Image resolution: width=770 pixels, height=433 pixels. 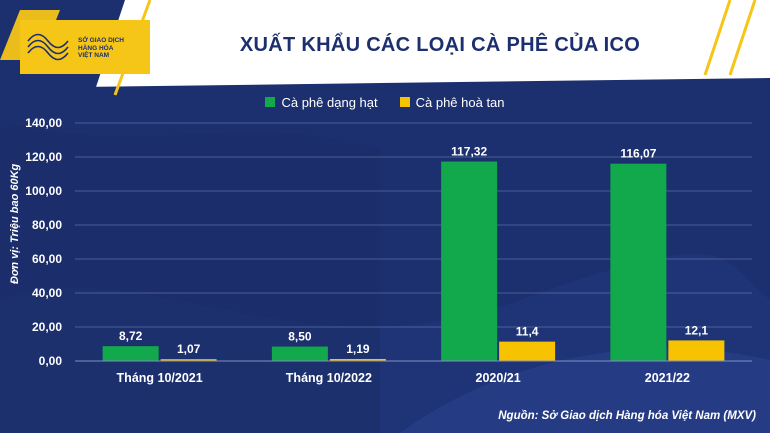 I want to click on logo: SỞ GIAO DỊCH HÀNG HÓA VIỆT NAM, so click(x=85, y=47).